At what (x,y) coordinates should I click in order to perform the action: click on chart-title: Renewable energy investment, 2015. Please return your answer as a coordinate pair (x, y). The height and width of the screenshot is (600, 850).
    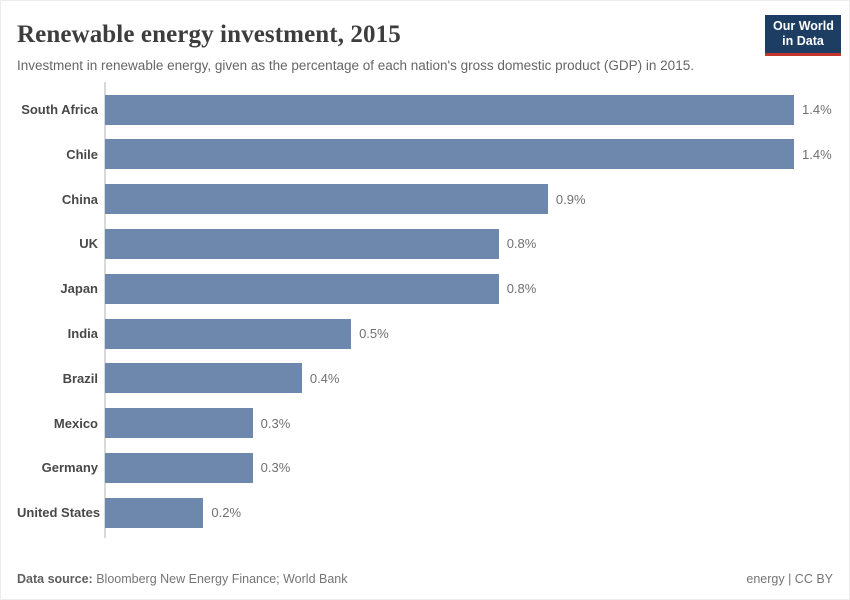
    Looking at the image, I should click on (209, 34).